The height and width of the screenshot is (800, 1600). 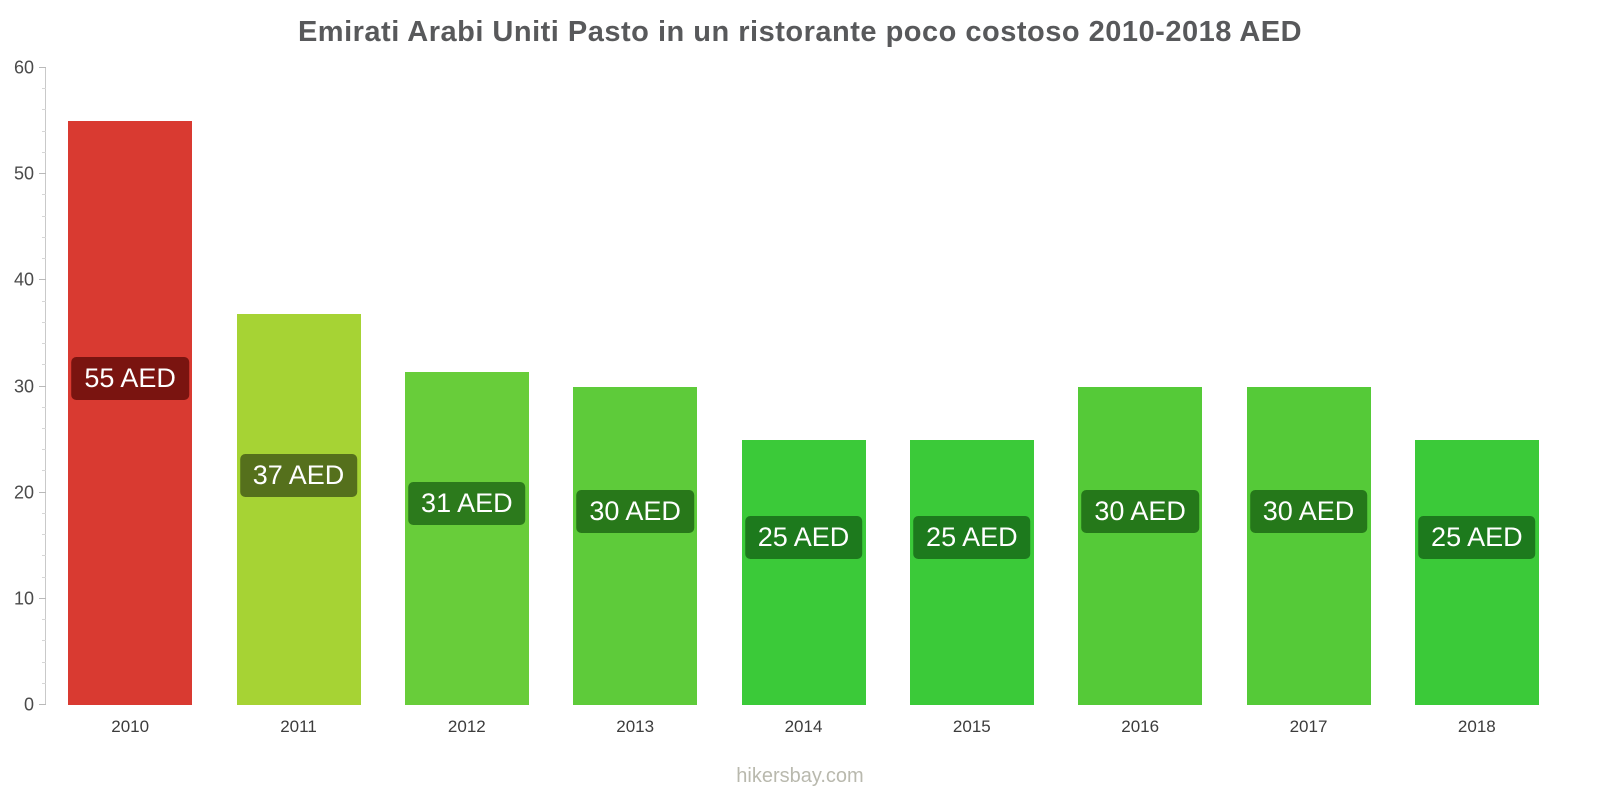 I want to click on y-axis-label: 30, so click(x=23, y=386).